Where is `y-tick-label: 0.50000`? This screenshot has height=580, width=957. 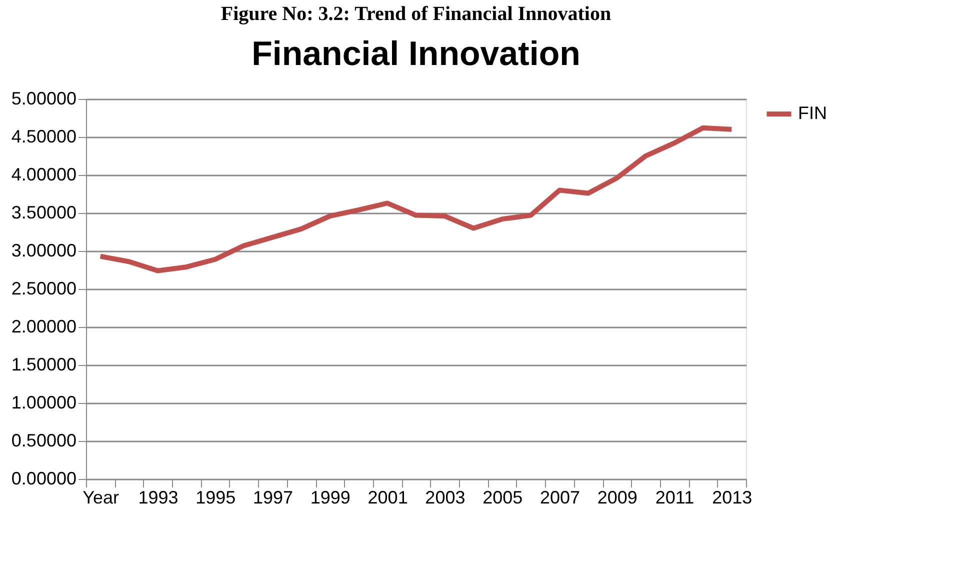
y-tick-label: 0.50000 is located at coordinates (43, 440).